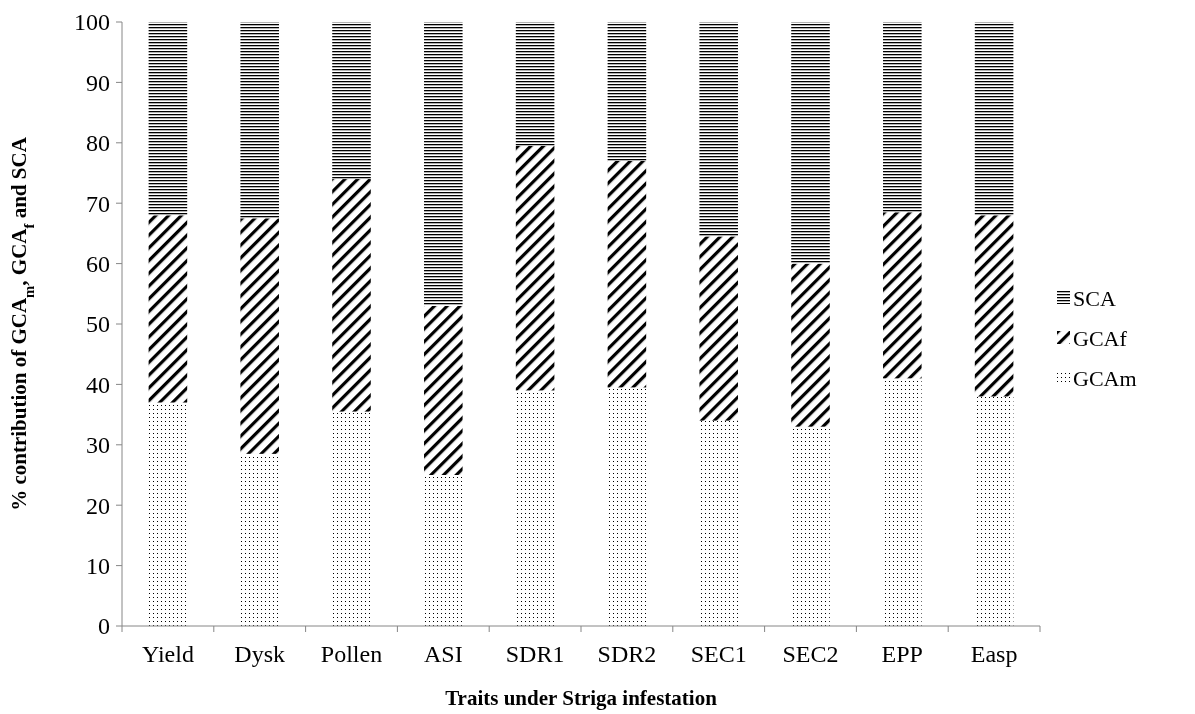  I want to click on y-tick-label: 70, so click(98, 203).